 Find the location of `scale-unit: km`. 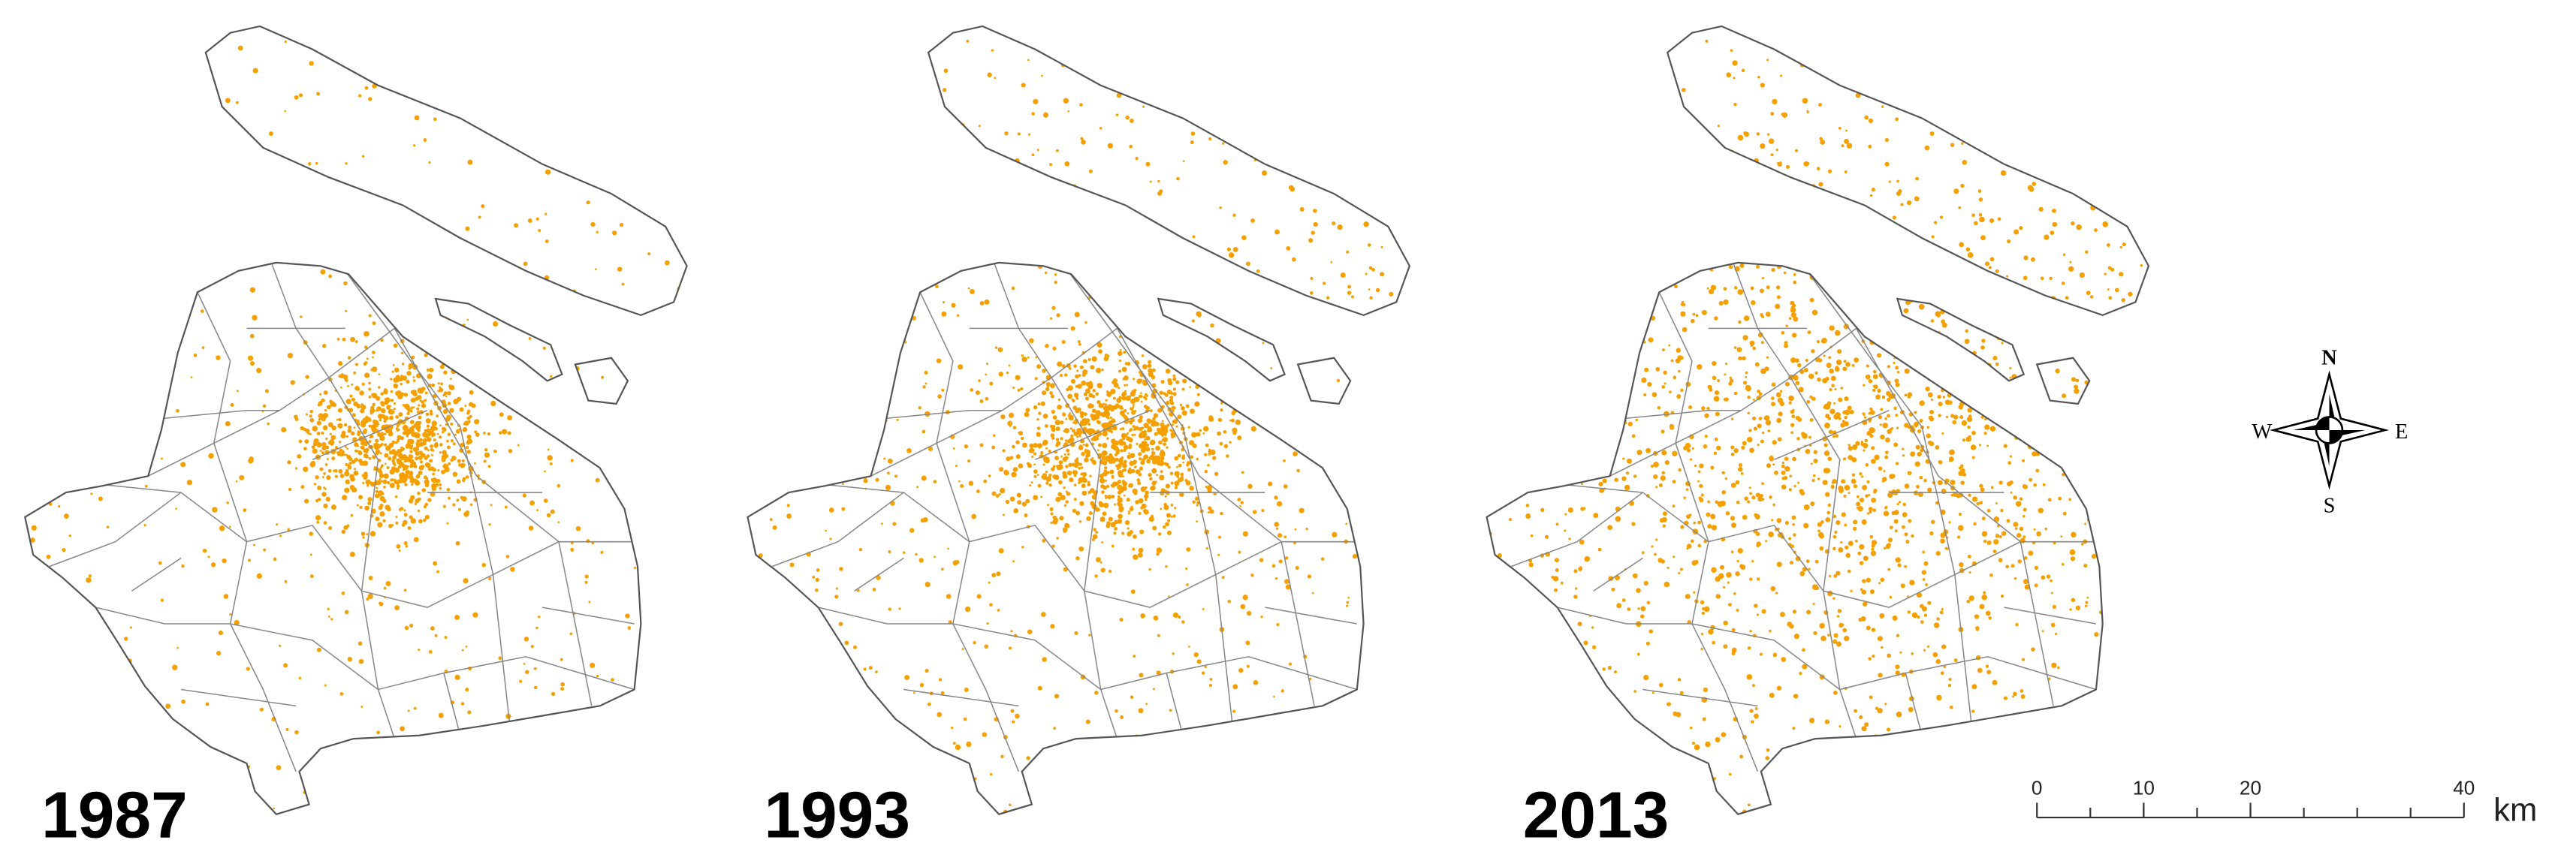

scale-unit: km is located at coordinates (2515, 809).